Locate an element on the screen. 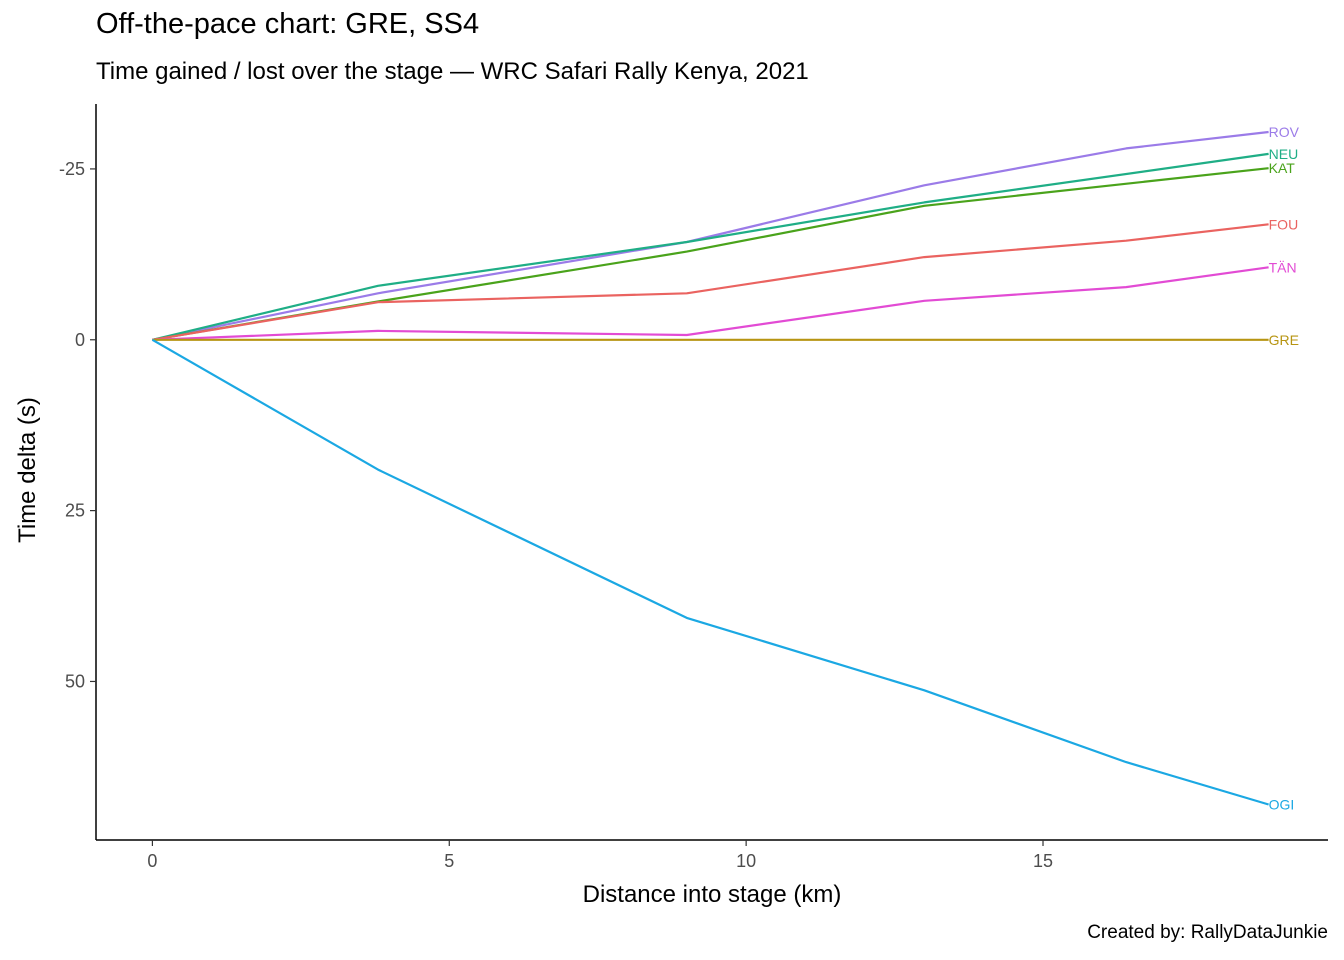 The image size is (1344, 960). series-label-kat: KAT is located at coordinates (1282, 168).